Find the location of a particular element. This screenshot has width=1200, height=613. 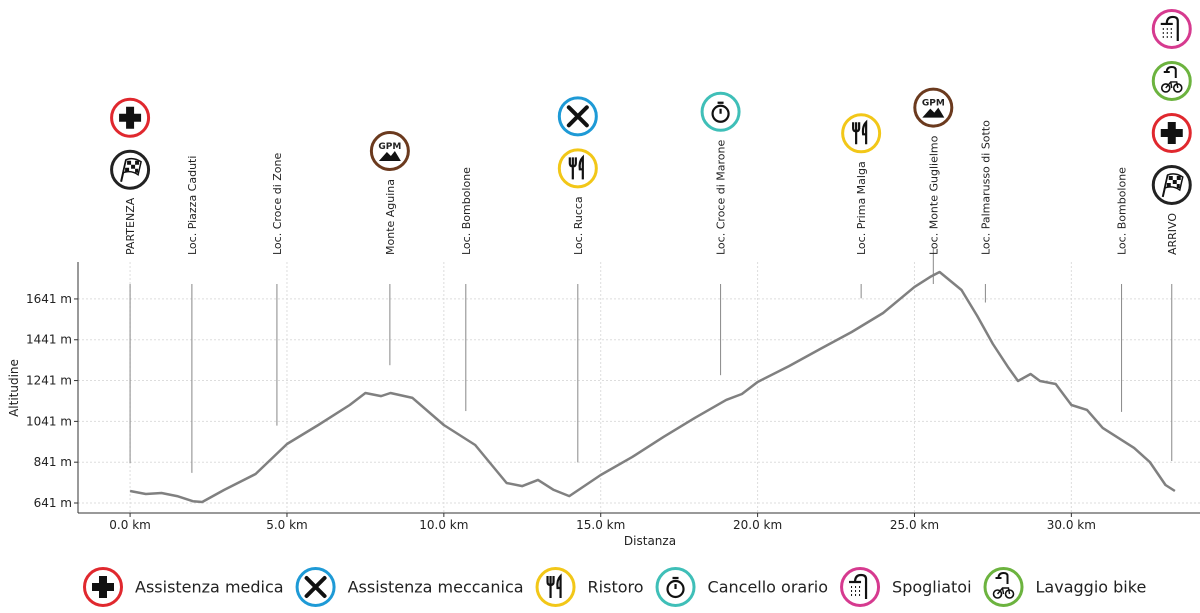

y-tick-label: 1041 m is located at coordinates (49, 421).